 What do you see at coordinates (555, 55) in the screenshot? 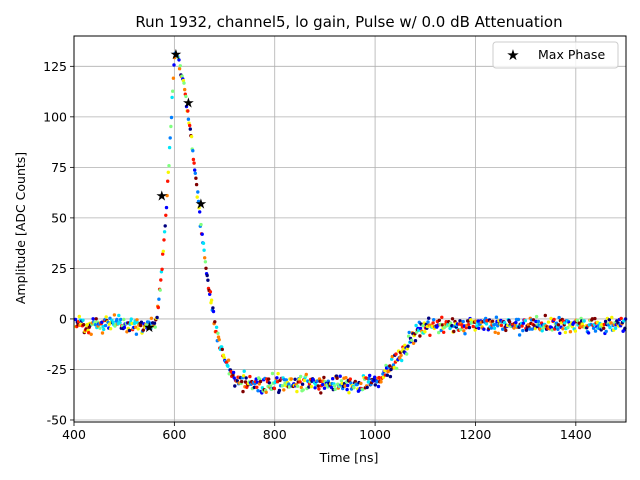
I see `legend: ★ Max Phase` at bounding box center [555, 55].